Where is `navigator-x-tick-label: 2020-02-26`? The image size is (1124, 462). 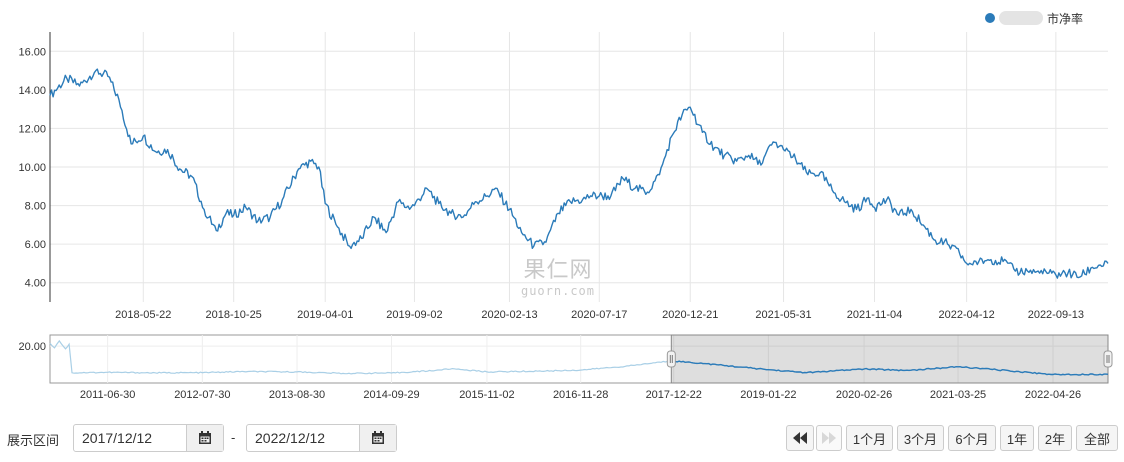
navigator-x-tick-label: 2020-02-26 is located at coordinates (864, 395).